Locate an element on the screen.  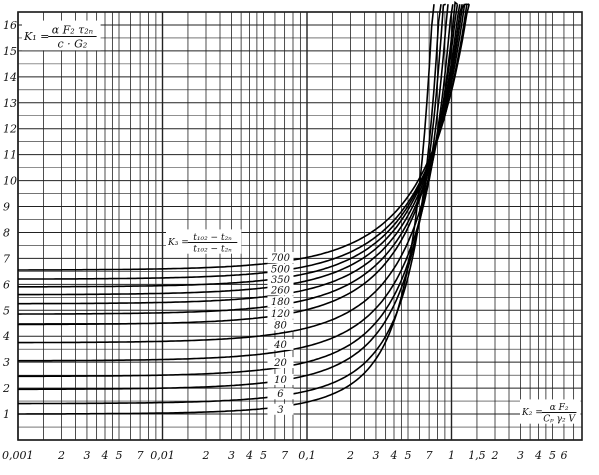
formula-numerator: α F₂ is located at coordinates (559, 408).